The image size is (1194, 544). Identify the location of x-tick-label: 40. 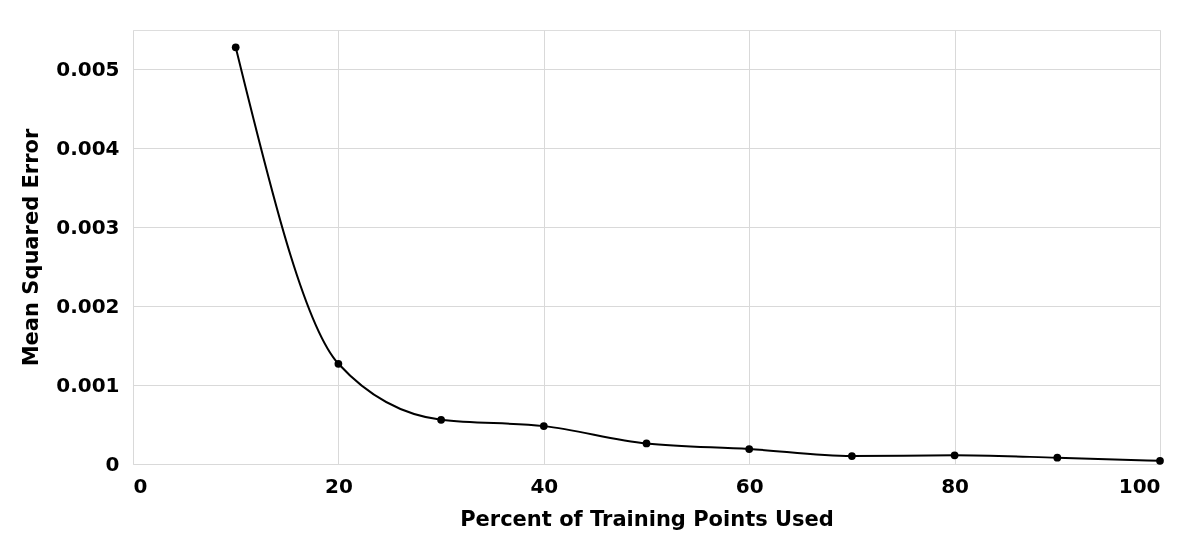
(544, 485).